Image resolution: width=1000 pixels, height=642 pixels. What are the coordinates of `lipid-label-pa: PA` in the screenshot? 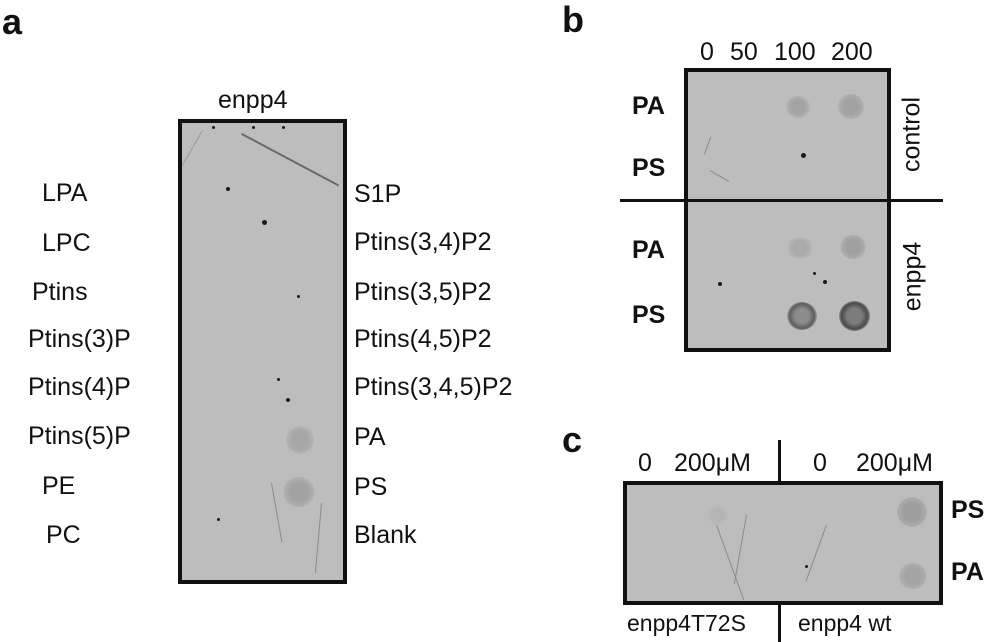 It's located at (370, 437).